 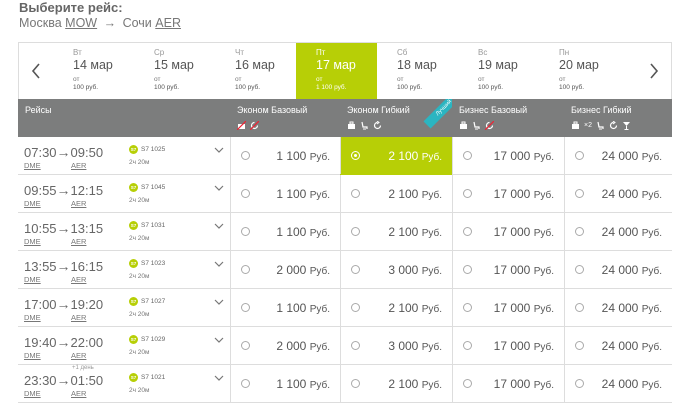 What do you see at coordinates (124, 232) in the screenshot?
I see `flight-info: 10:55→13:15 DME AER S7 S7 1031 2ч 20м` at bounding box center [124, 232].